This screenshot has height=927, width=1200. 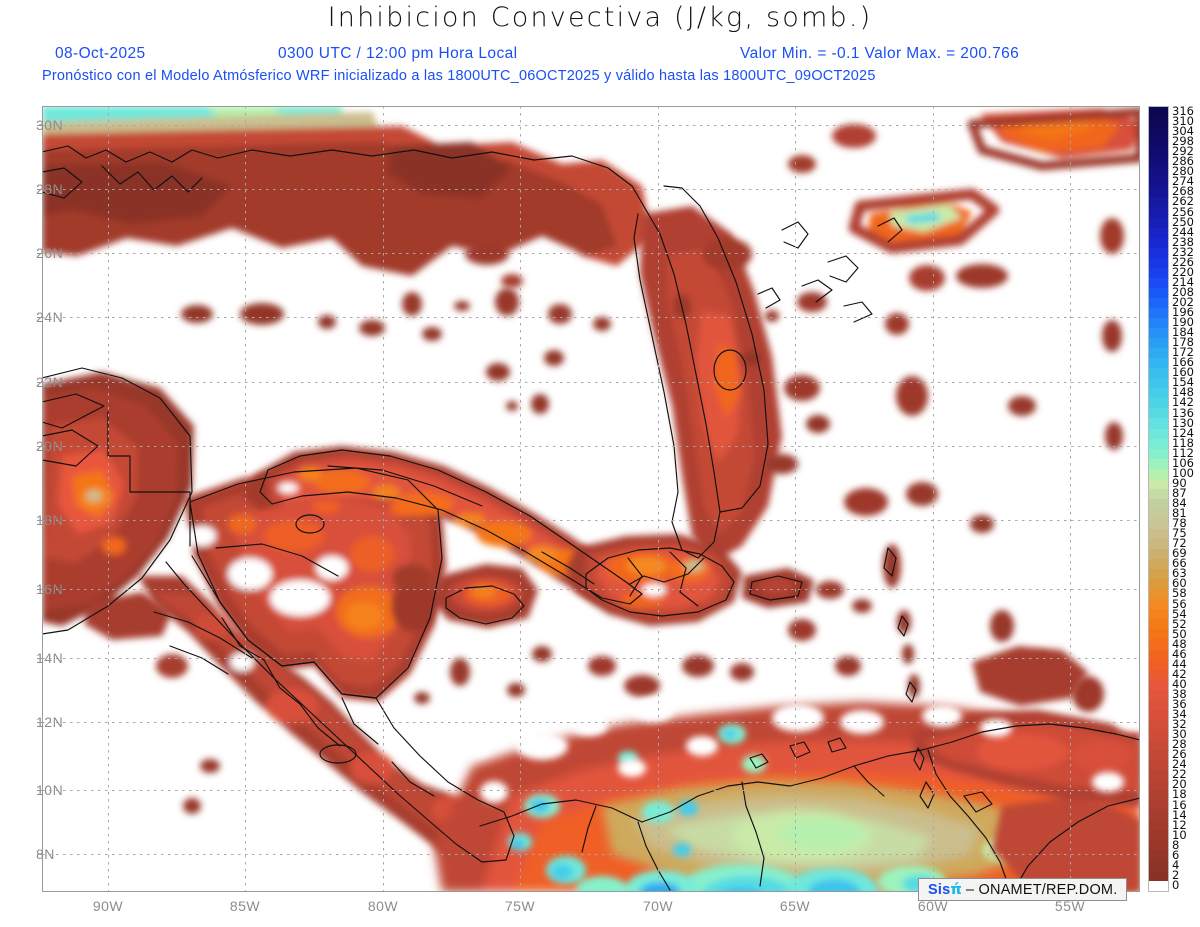 What do you see at coordinates (1183, 392) in the screenshot?
I see `colorbar-tick-148: 148` at bounding box center [1183, 392].